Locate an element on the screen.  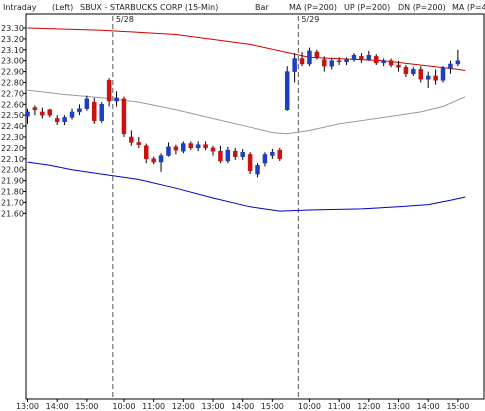
y-tick-label: 22.10 is located at coordinates (12, 159).